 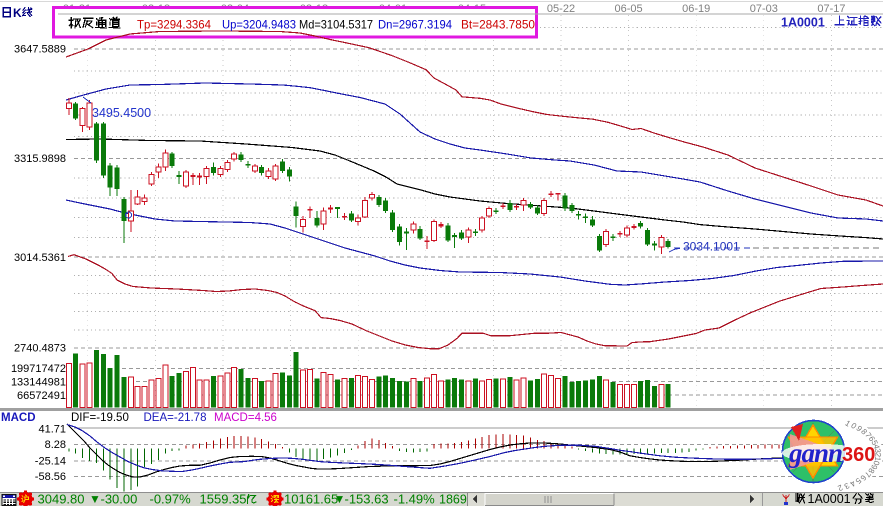 What do you see at coordinates (50, 461) in the screenshot?
I see `svg-text: -25.14` at bounding box center [50, 461].